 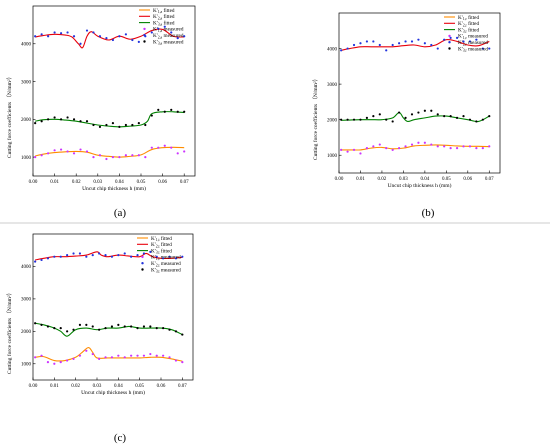 I want to click on legend-entry: K'2,a measured, so click(x=168, y=36).